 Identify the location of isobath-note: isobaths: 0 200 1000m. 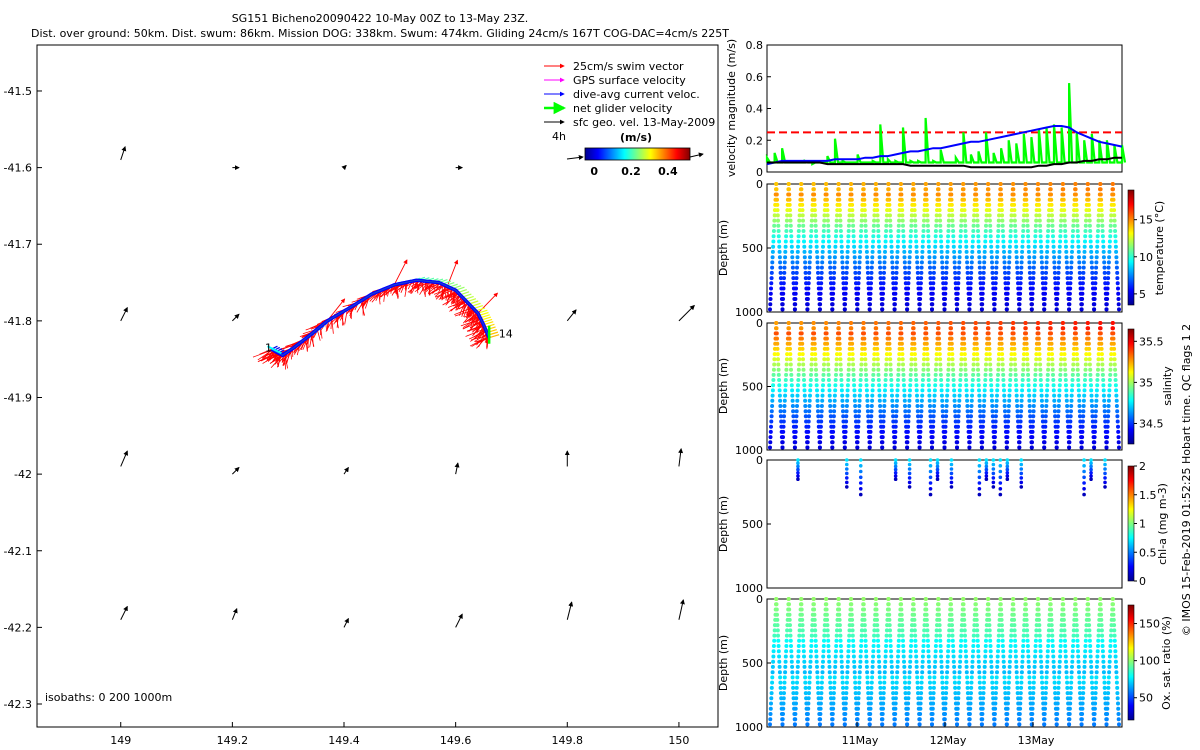
(108, 697).